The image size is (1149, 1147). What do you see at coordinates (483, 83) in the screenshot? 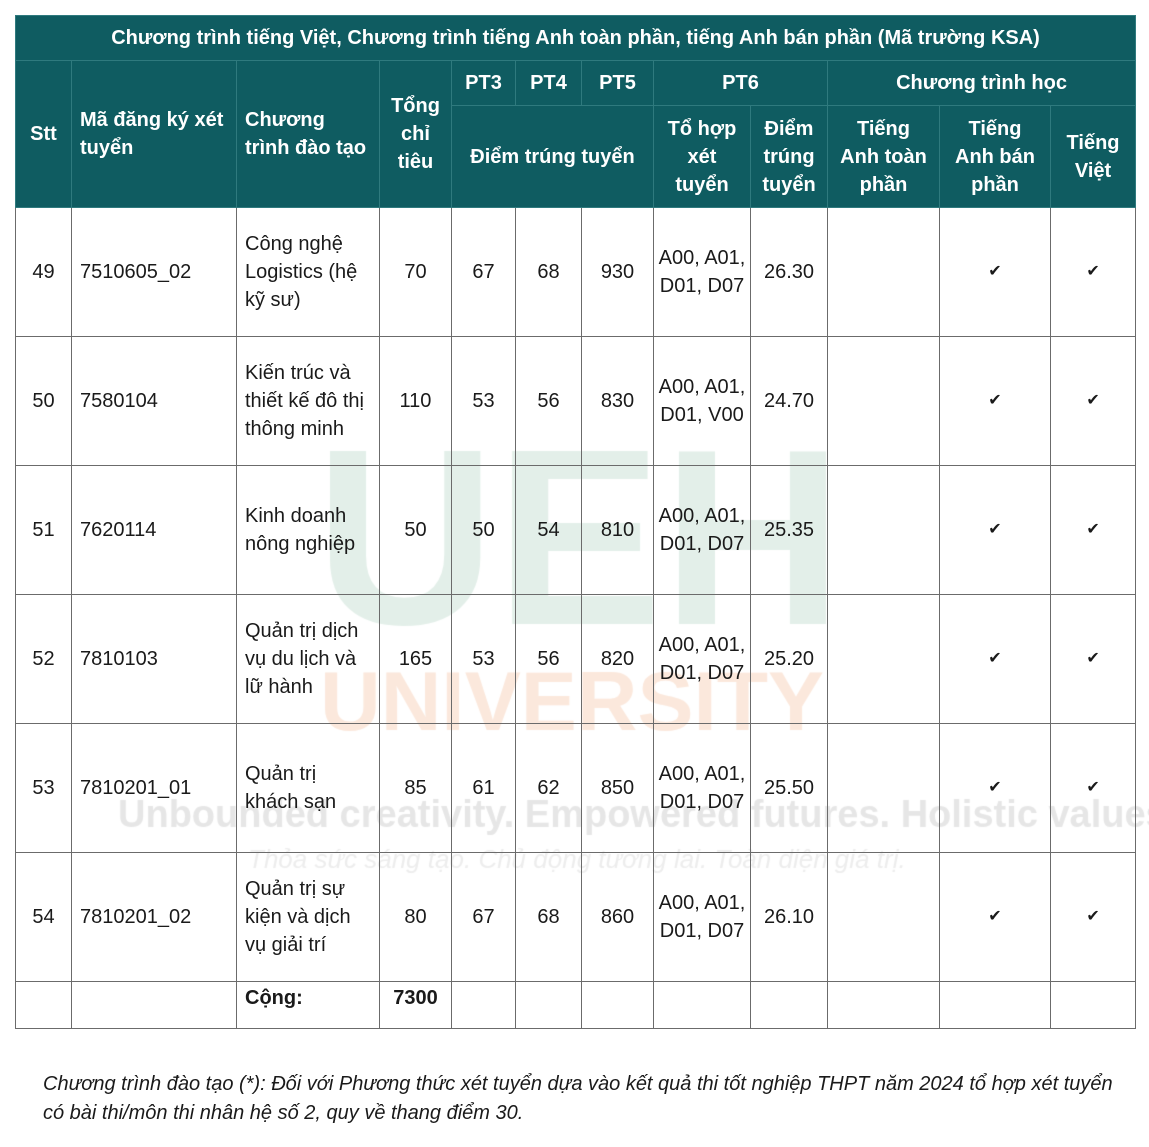
I see `header-pt3: PT3` at bounding box center [483, 83].